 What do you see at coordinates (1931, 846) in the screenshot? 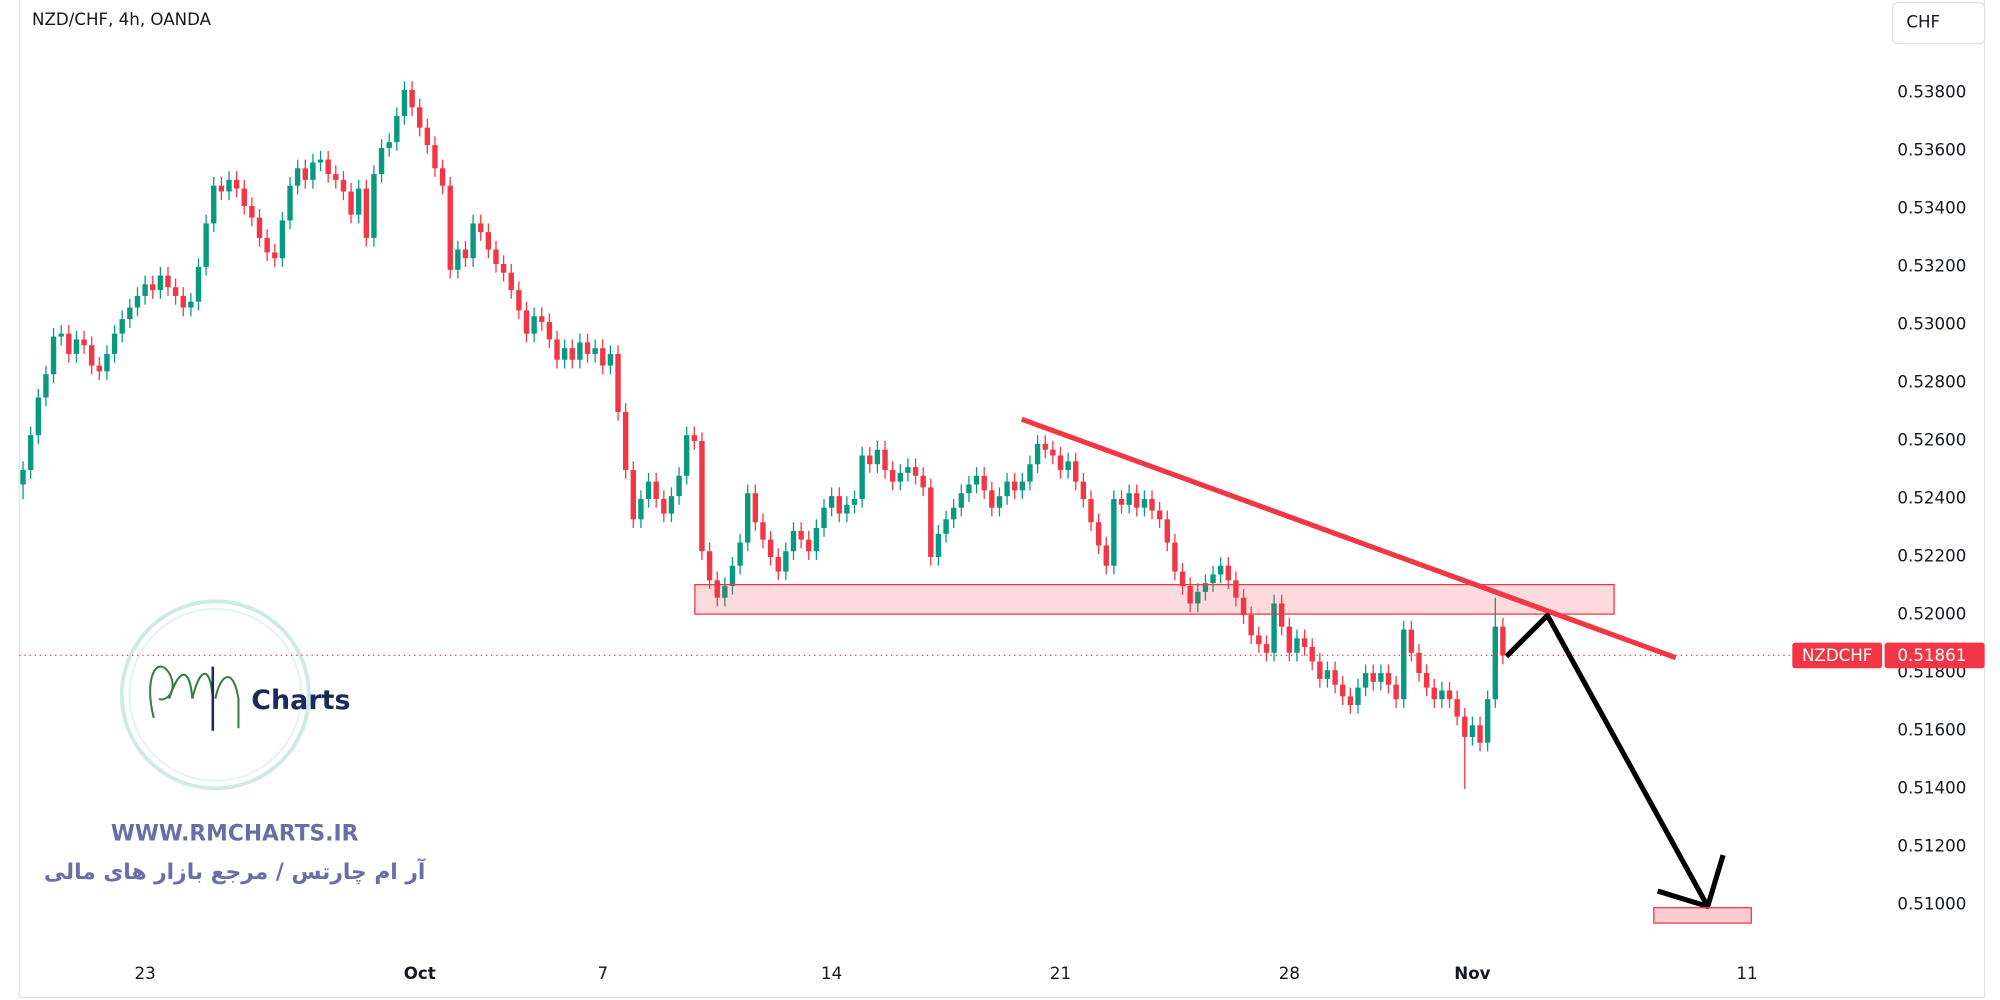
I see `y-tick-label: 0.51200` at bounding box center [1931, 846].